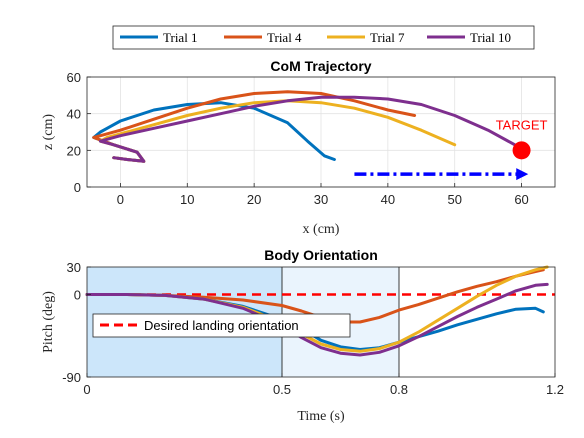 The height and width of the screenshot is (438, 584). I want to click on legend-box, so click(323, 37).